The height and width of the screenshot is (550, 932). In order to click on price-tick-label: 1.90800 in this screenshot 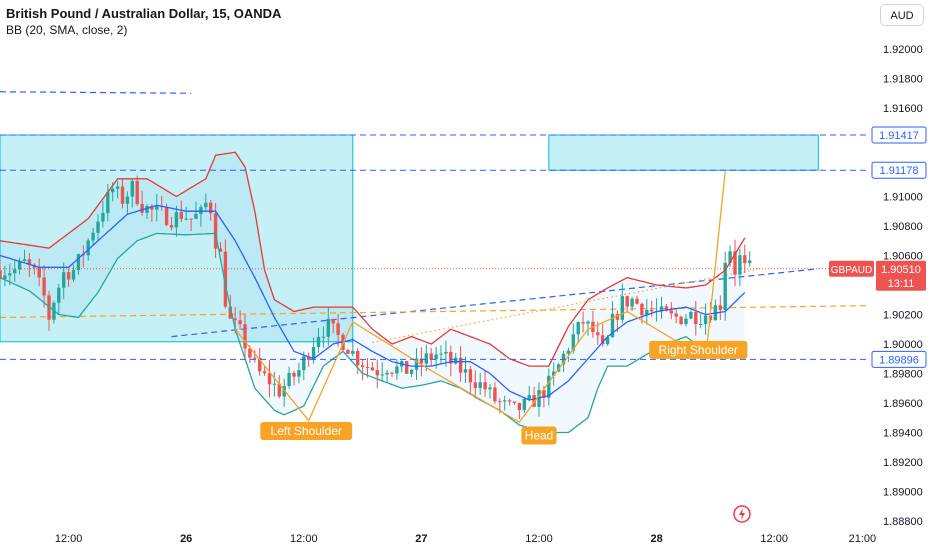, I will do `click(903, 227)`.